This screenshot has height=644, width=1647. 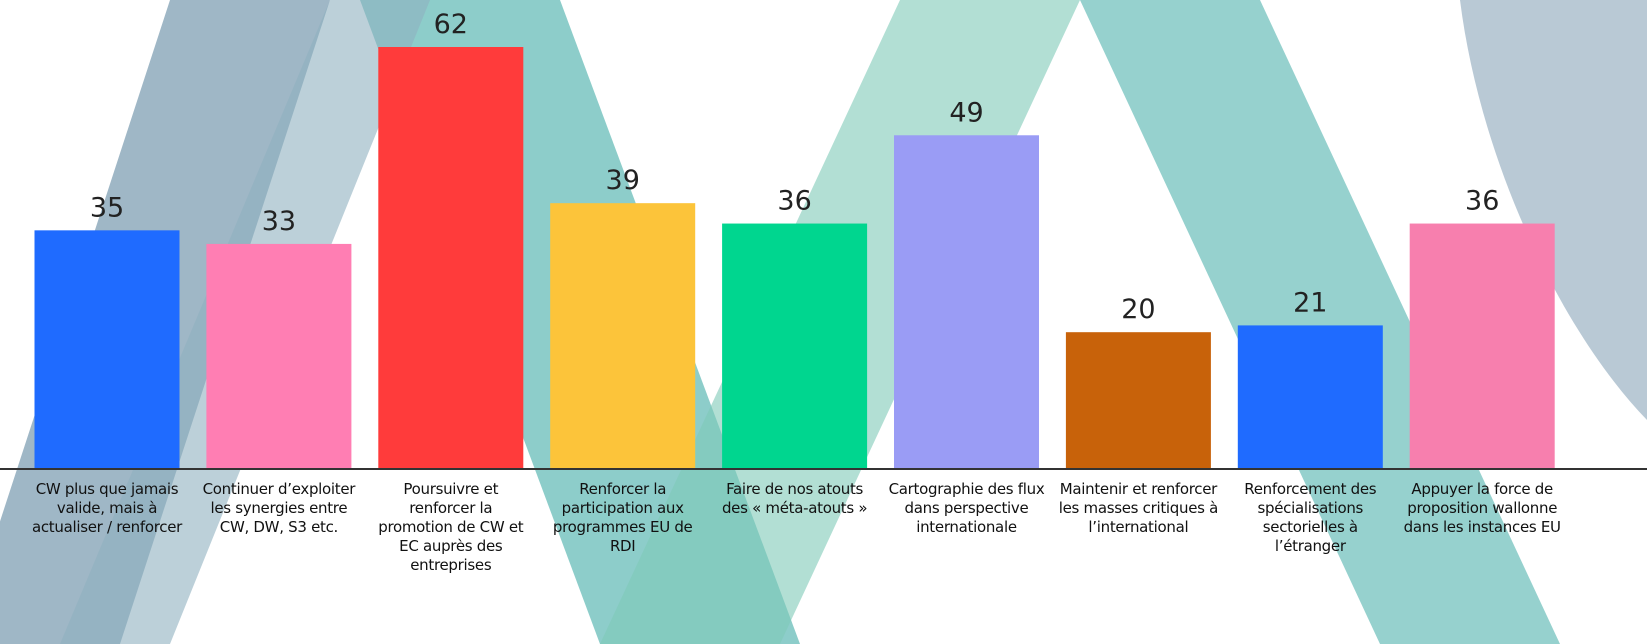 I want to click on category-label: Faire de nos atouts des « méta-atouts », so click(x=794, y=498).